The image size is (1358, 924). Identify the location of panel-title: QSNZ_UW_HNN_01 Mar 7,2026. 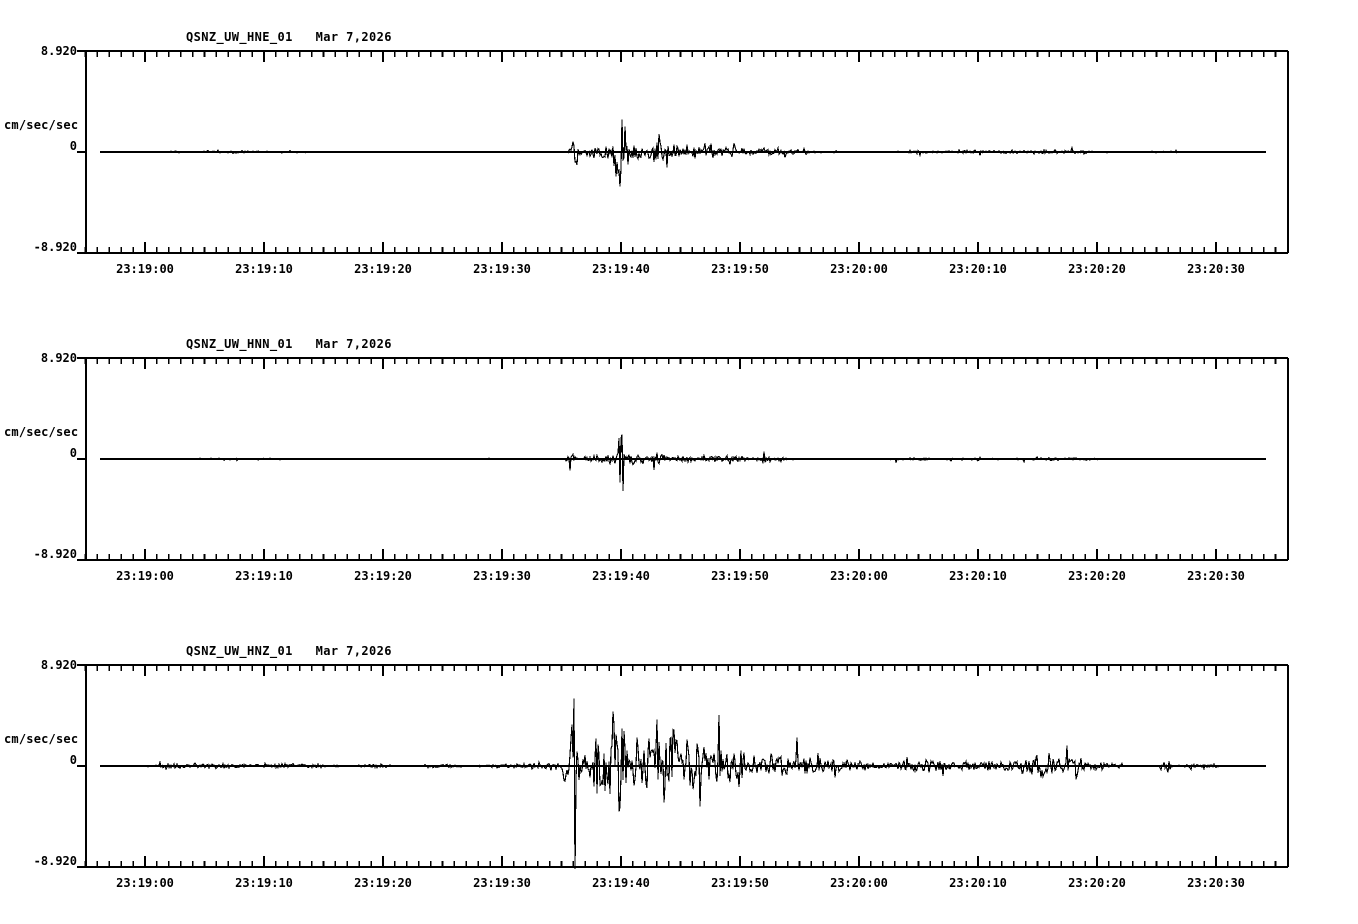
(289, 344).